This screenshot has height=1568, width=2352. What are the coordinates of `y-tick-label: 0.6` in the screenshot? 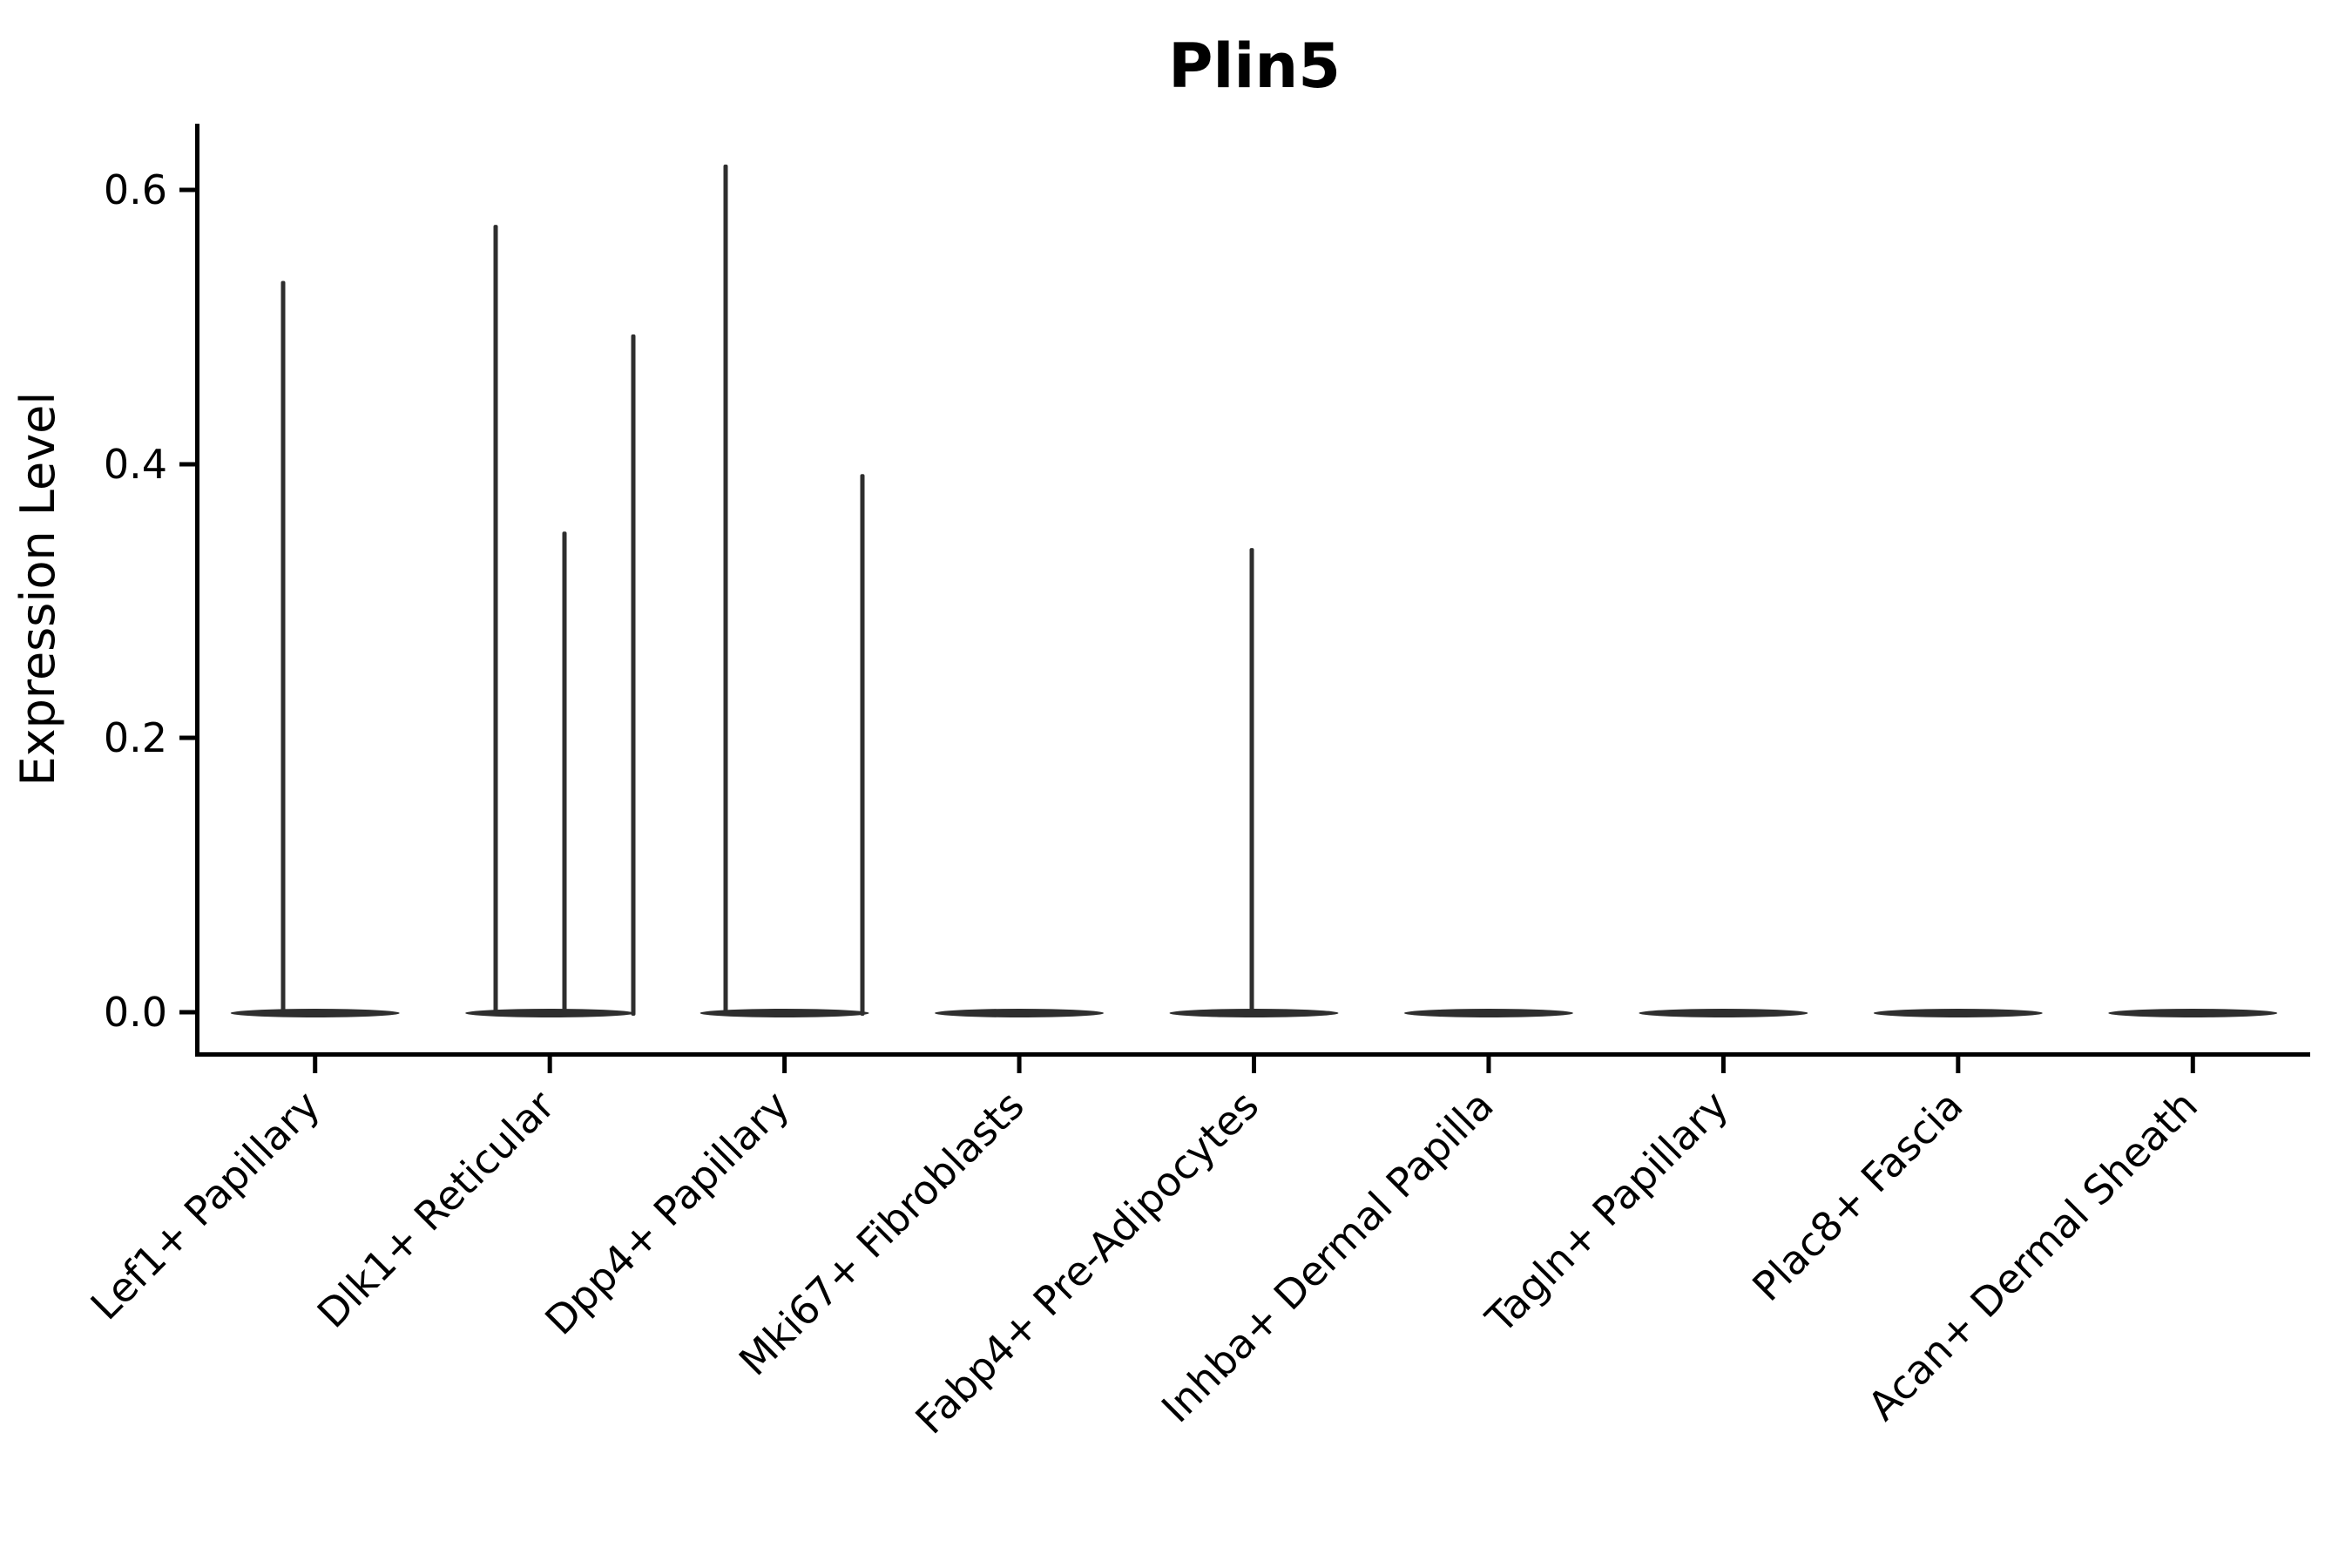 It's located at (135, 189).